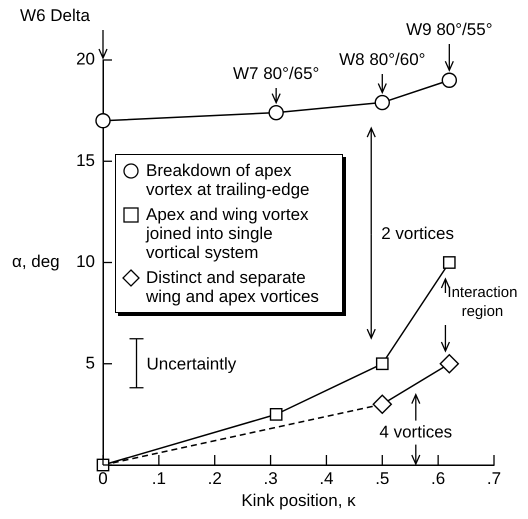 The height and width of the screenshot is (519, 528). What do you see at coordinates (215, 478) in the screenshot?
I see `x-tick-label: .2` at bounding box center [215, 478].